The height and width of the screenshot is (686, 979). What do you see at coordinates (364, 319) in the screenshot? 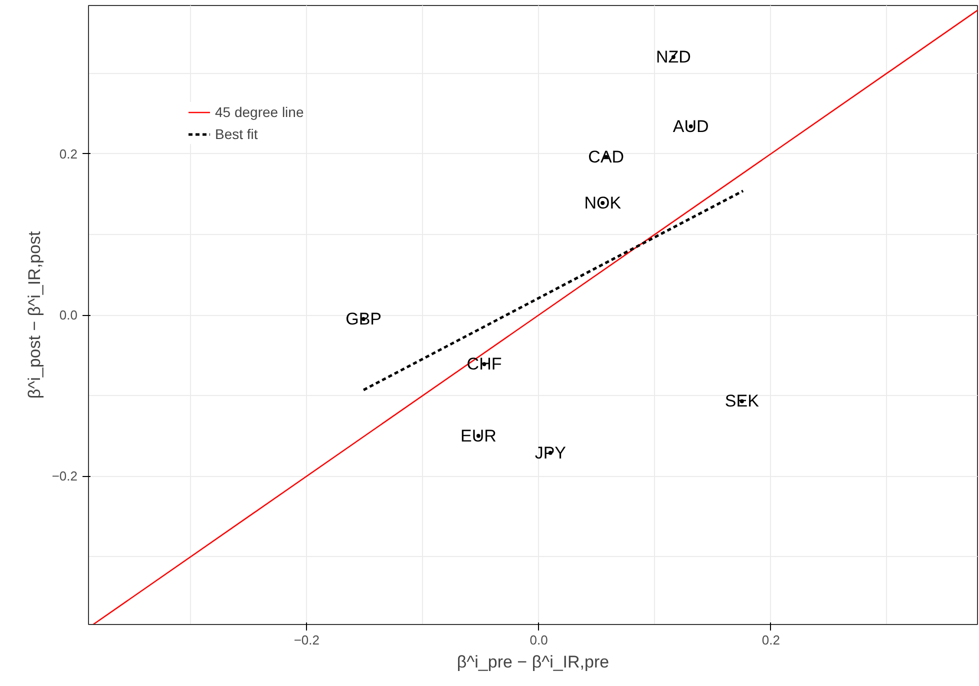
I see `annotation: GBP` at bounding box center [364, 319].